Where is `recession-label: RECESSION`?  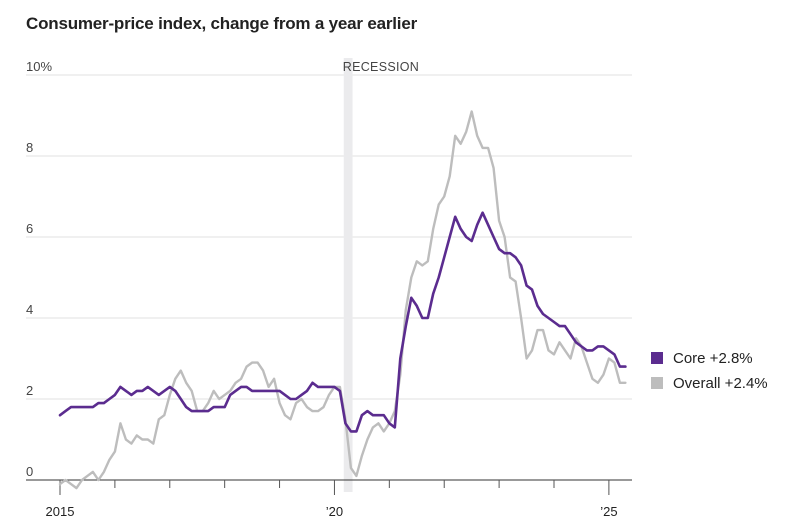
recession-label: RECESSION is located at coordinates (381, 67).